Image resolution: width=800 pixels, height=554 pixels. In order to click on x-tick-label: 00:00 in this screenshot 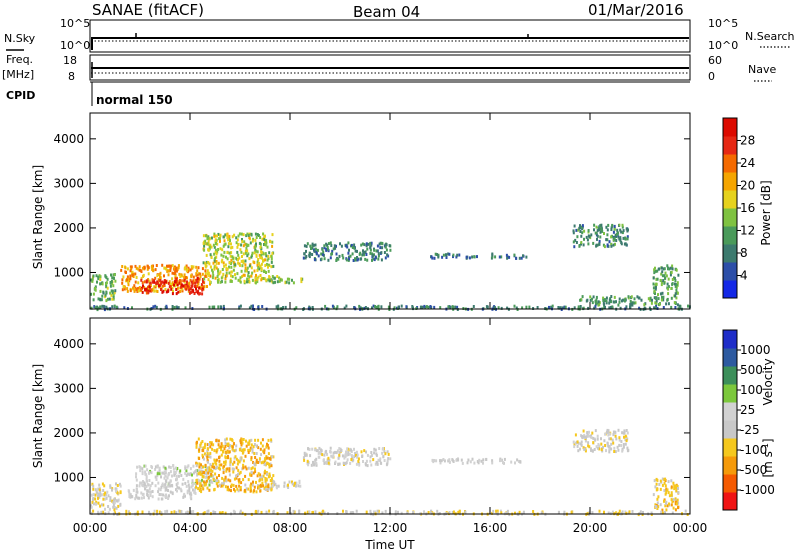, I will do `click(90, 528)`.